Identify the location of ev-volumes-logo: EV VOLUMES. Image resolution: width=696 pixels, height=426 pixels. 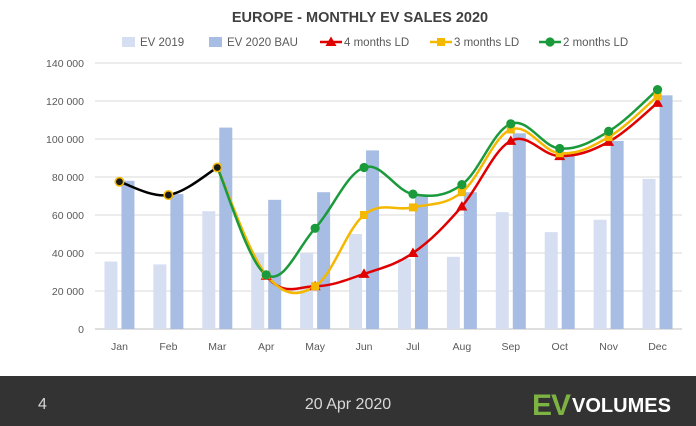
(601, 405).